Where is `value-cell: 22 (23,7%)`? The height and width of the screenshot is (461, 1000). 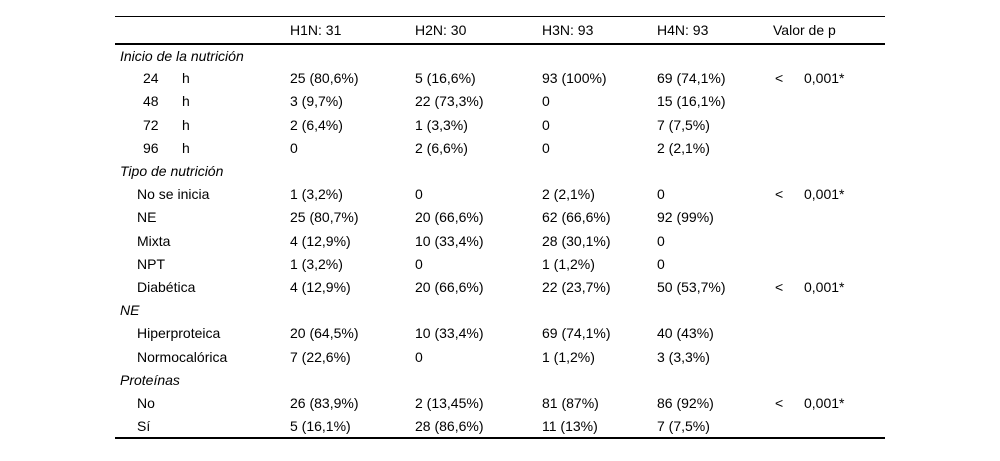
value-cell: 22 (23,7%) is located at coordinates (576, 286).